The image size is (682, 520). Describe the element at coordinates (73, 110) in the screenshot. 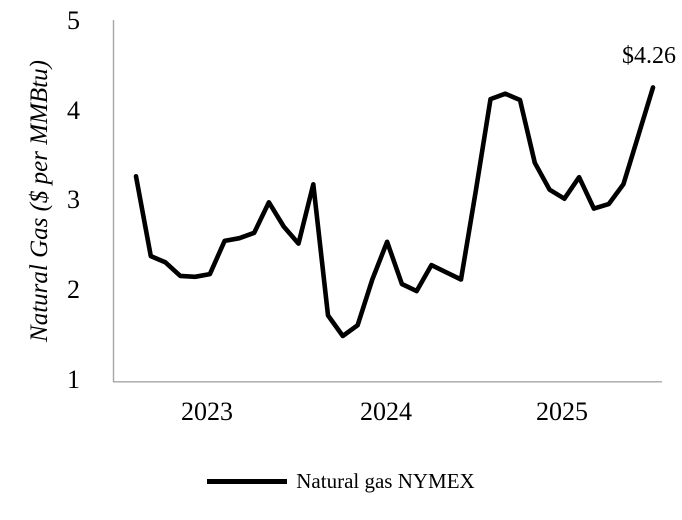

I see `y-tick-label-4: 4` at that location.